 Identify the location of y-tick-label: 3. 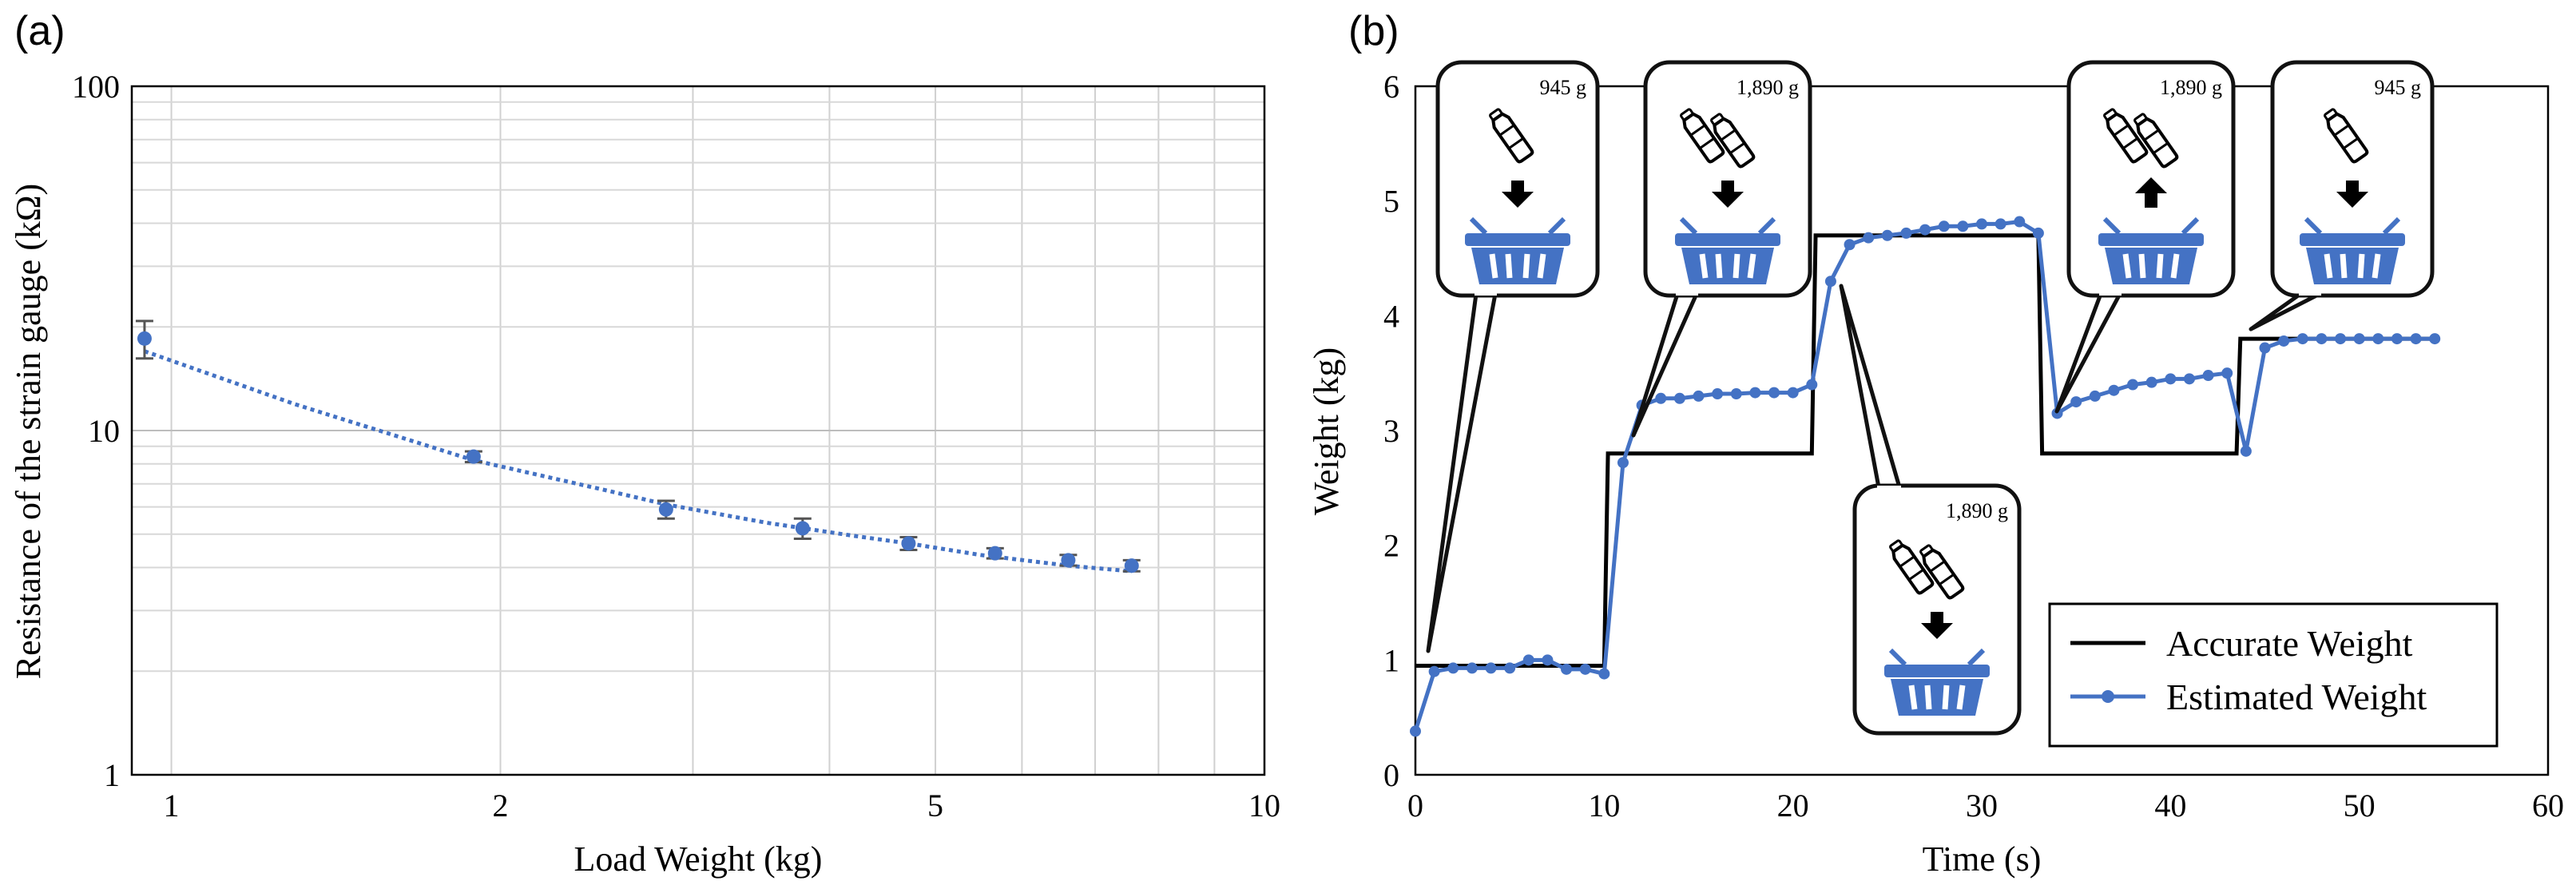
(1391, 431).